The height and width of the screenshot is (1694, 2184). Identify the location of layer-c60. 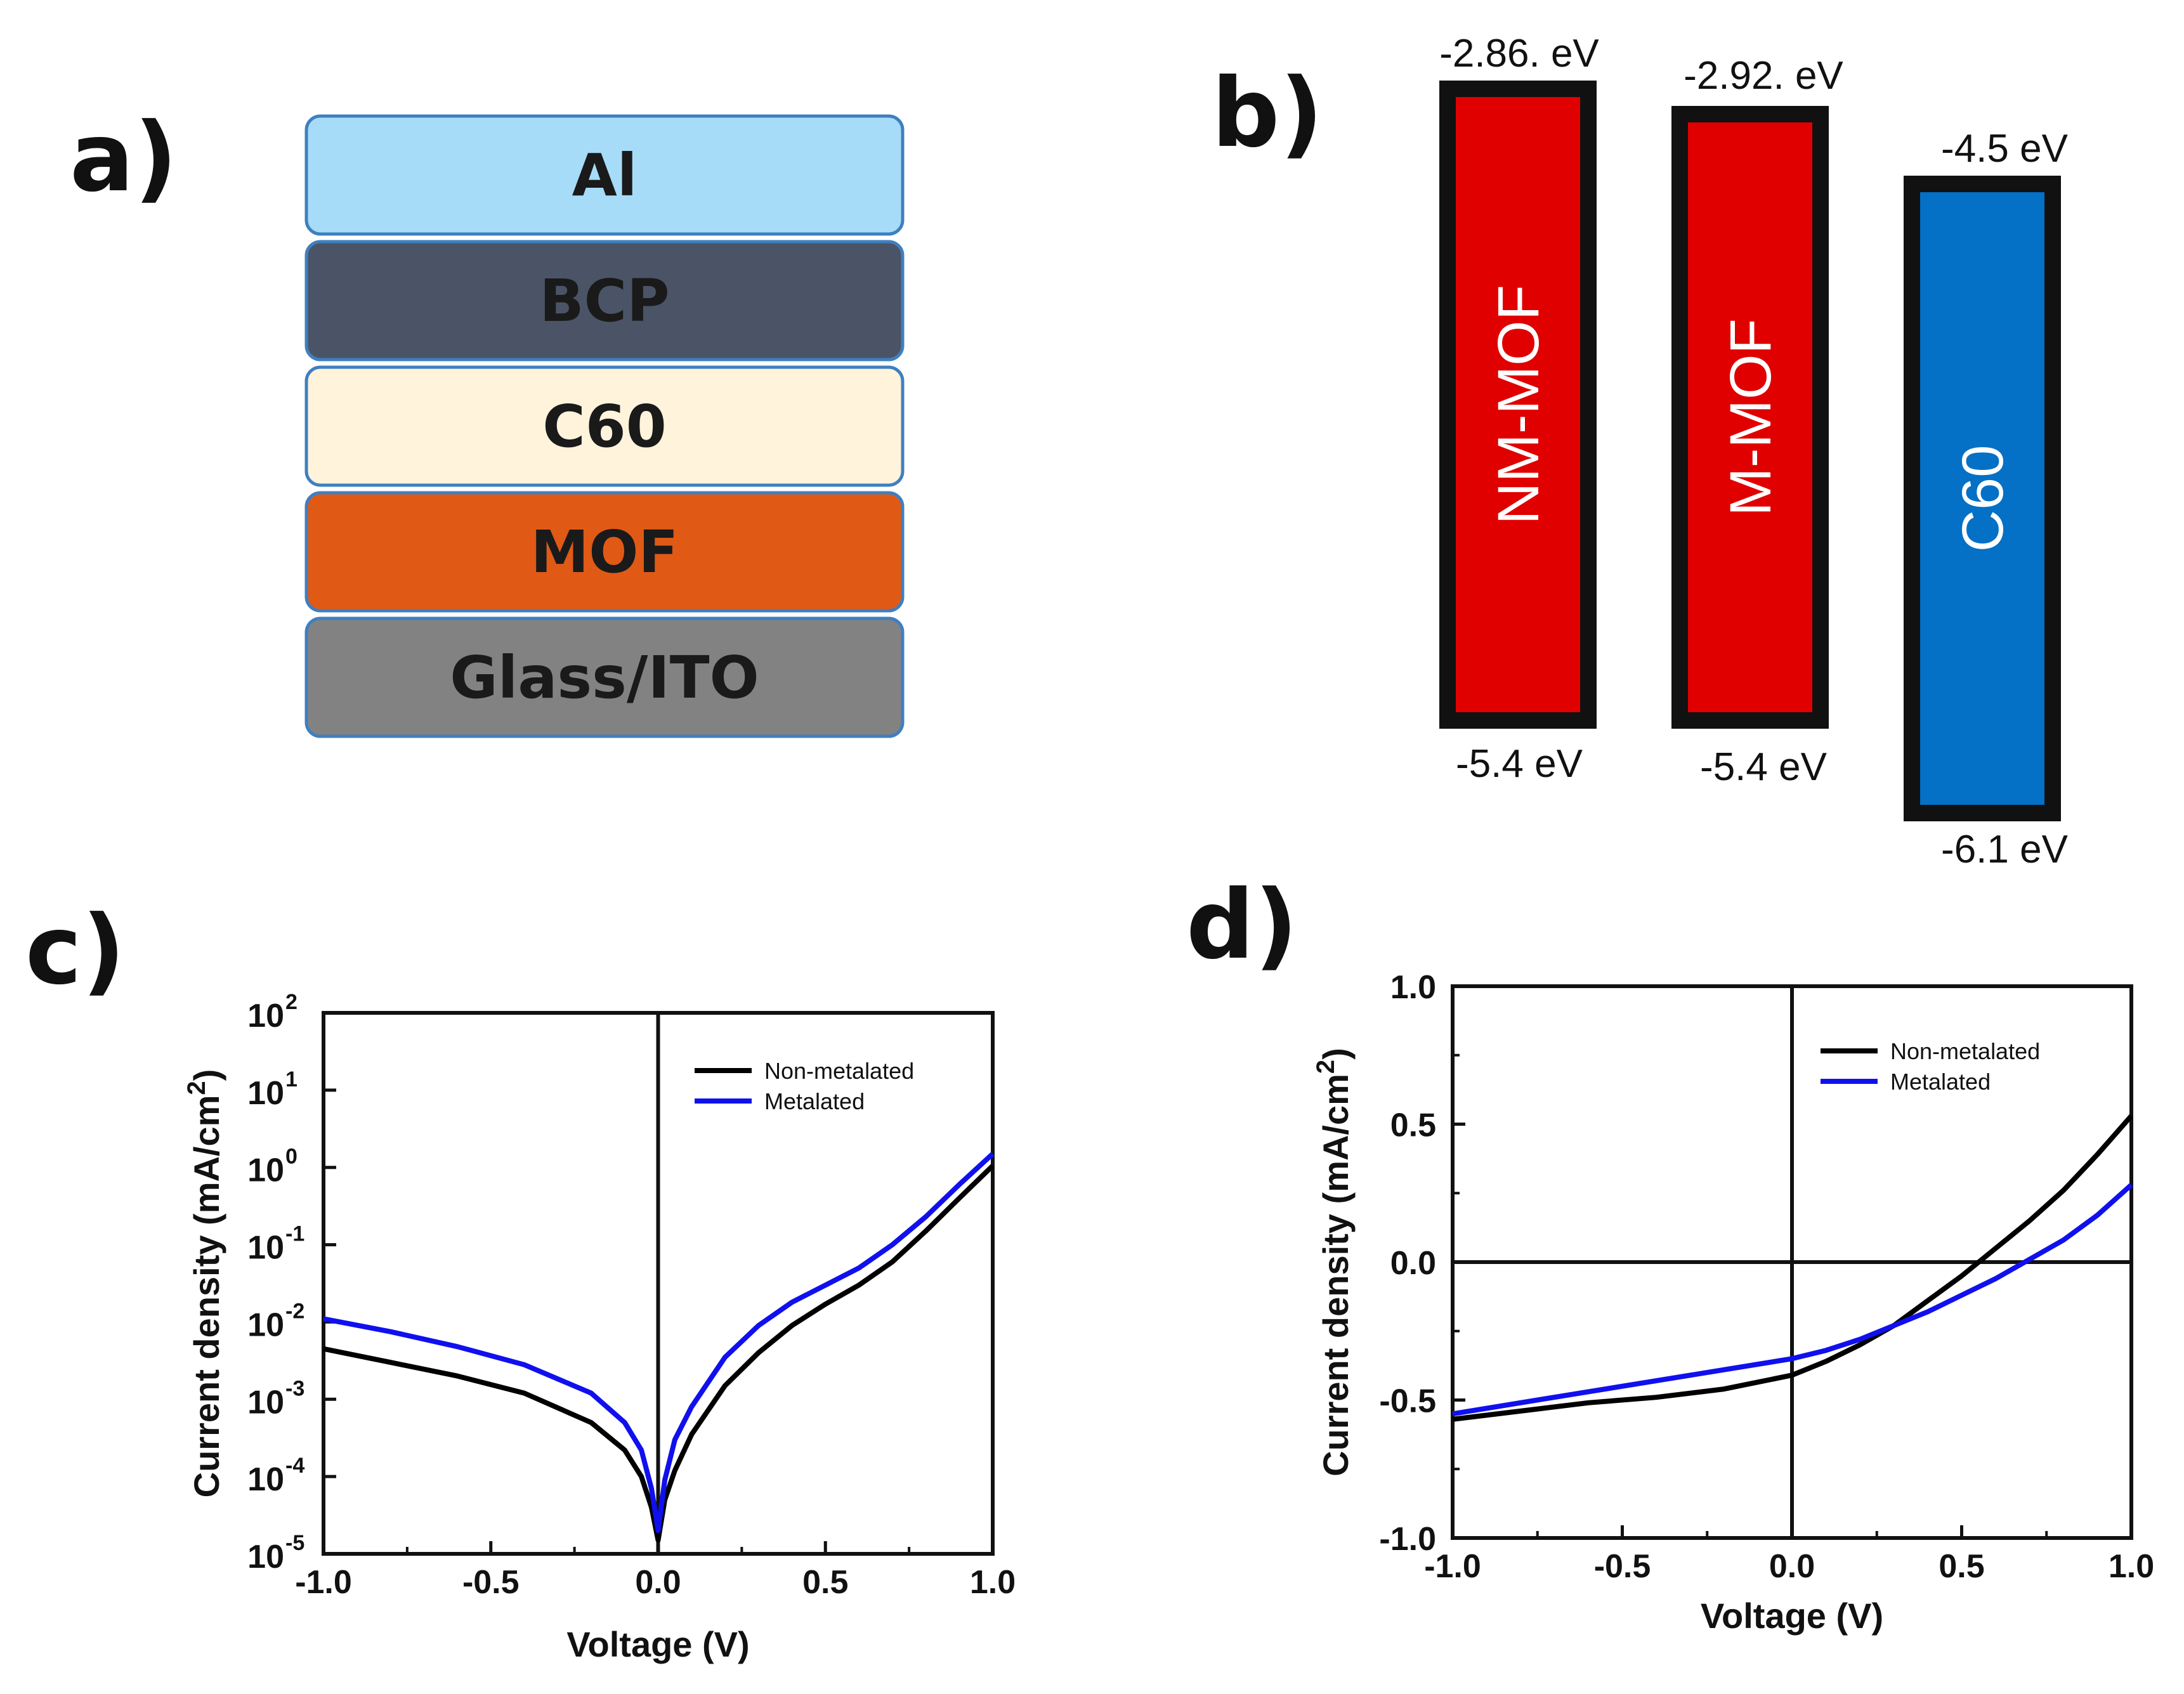
(604, 426).